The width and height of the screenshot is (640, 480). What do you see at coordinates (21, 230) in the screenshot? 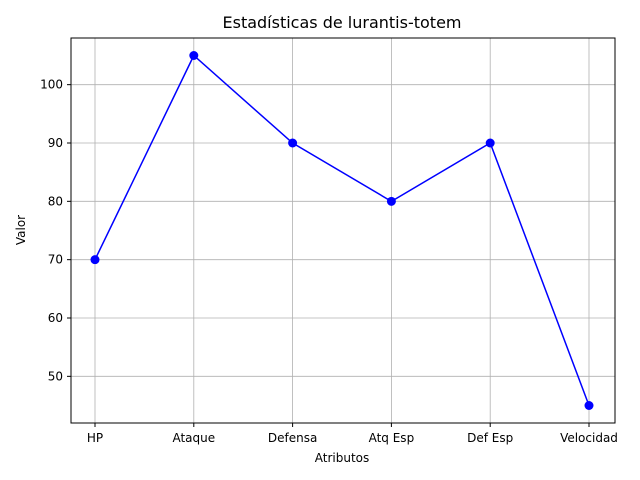
I see `y-axis-label: Valor` at bounding box center [21, 230].